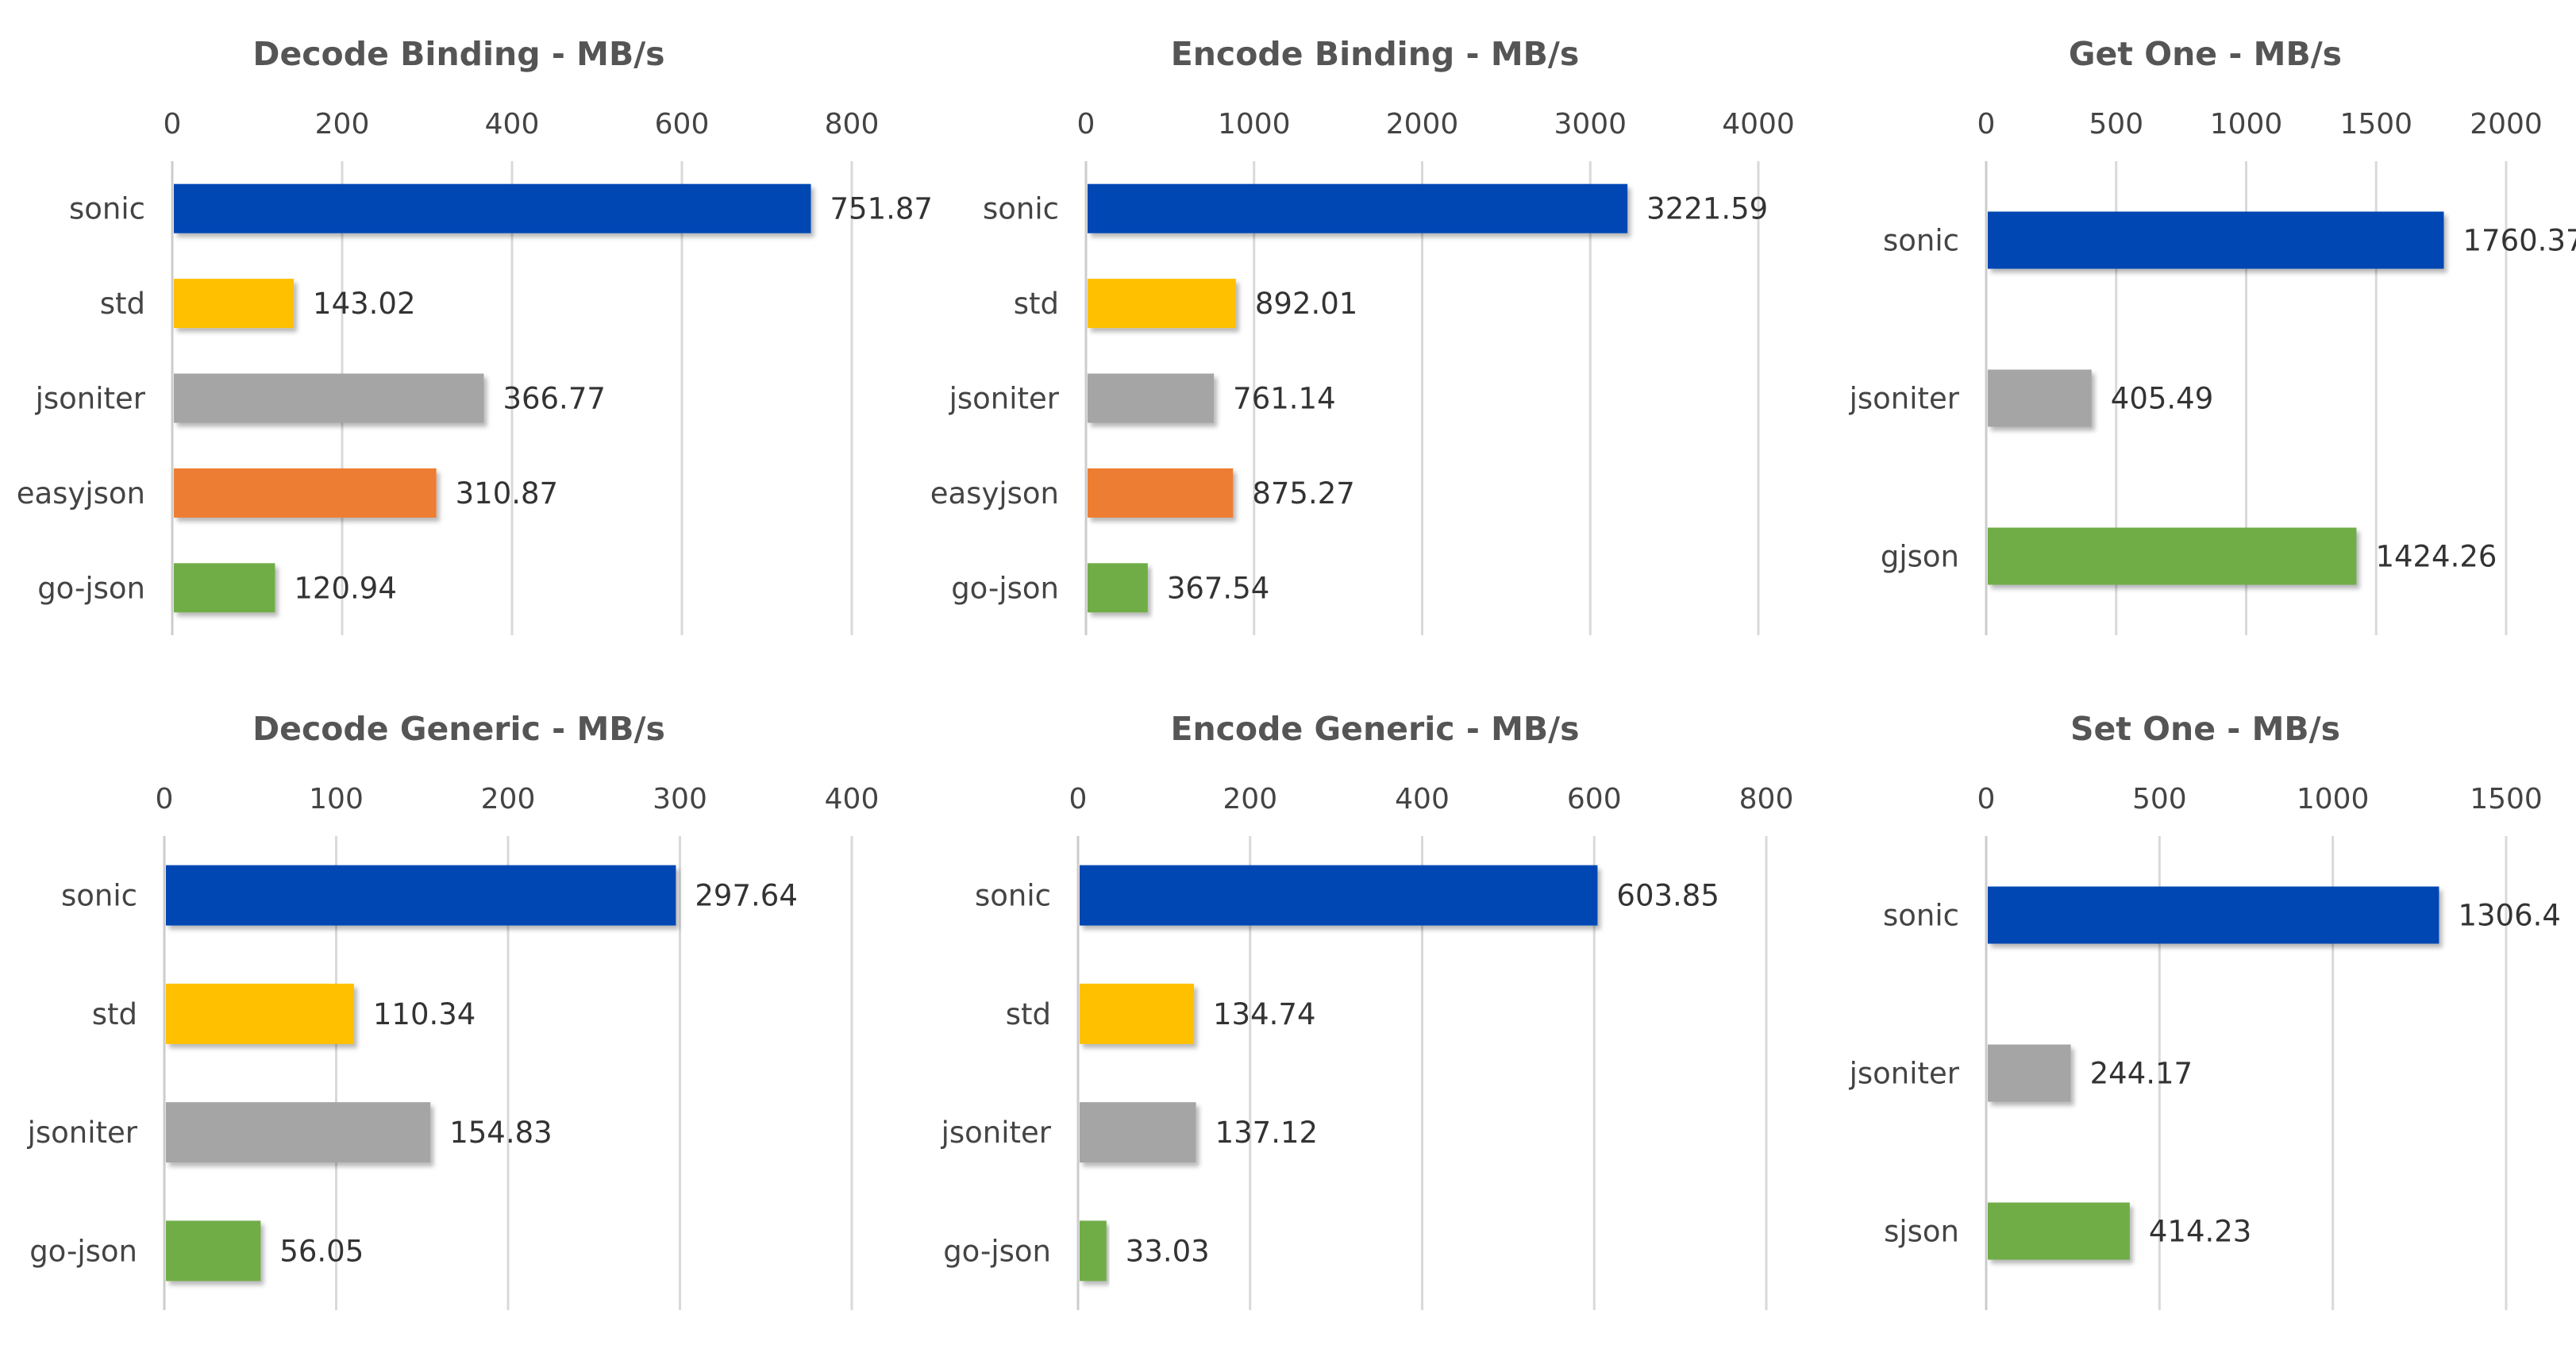  Describe the element at coordinates (458, 729) in the screenshot. I see `chart-title: Decode Generic - MB/s` at that location.